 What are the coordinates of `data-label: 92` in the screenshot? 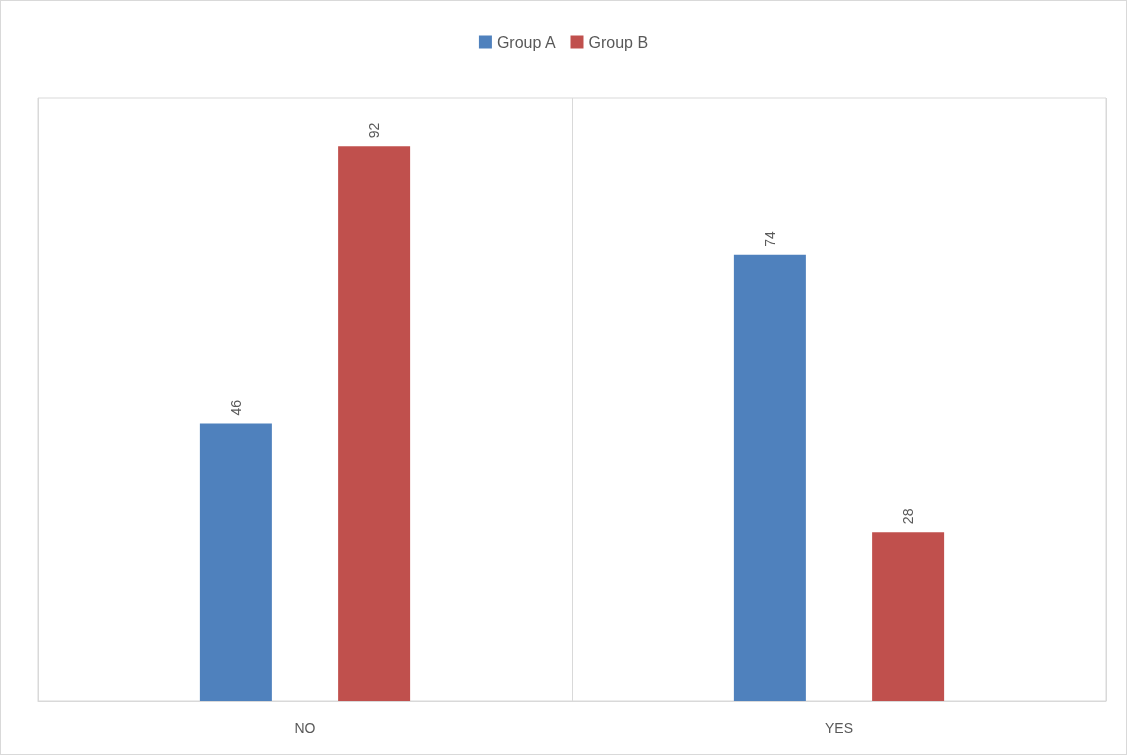 It's located at (374, 130).